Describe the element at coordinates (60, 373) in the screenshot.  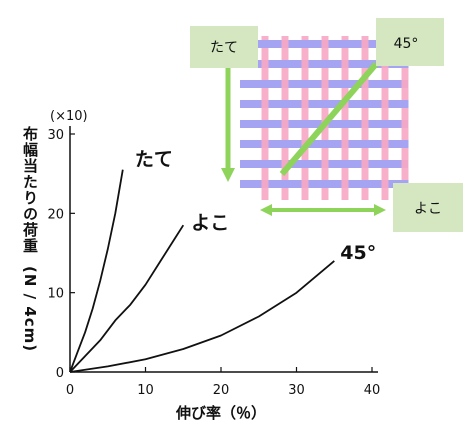
I see `y-tick-label: 0` at that location.